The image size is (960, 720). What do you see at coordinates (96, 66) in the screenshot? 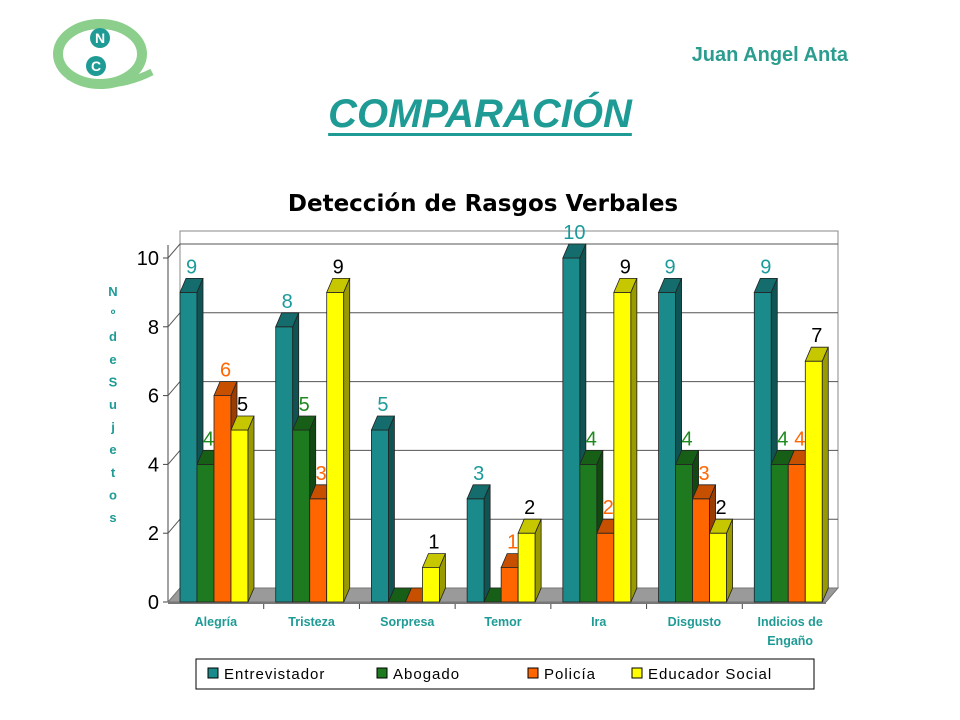
I see `logo-letter-c: C` at bounding box center [96, 66].